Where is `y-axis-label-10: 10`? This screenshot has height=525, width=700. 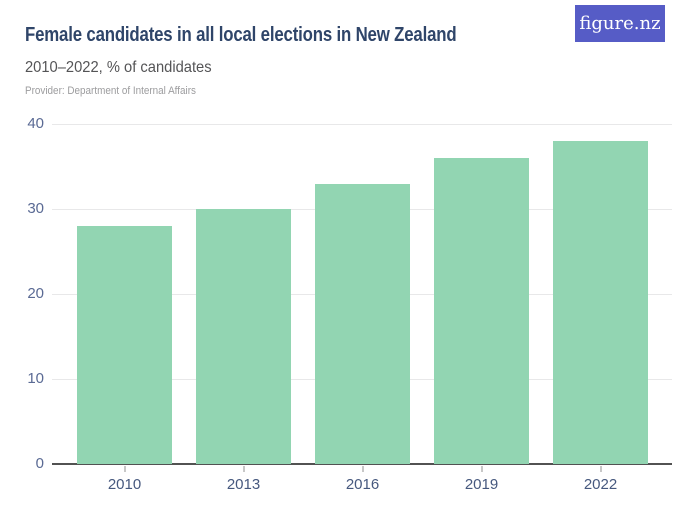 y-axis-label-10: 10 is located at coordinates (35, 378).